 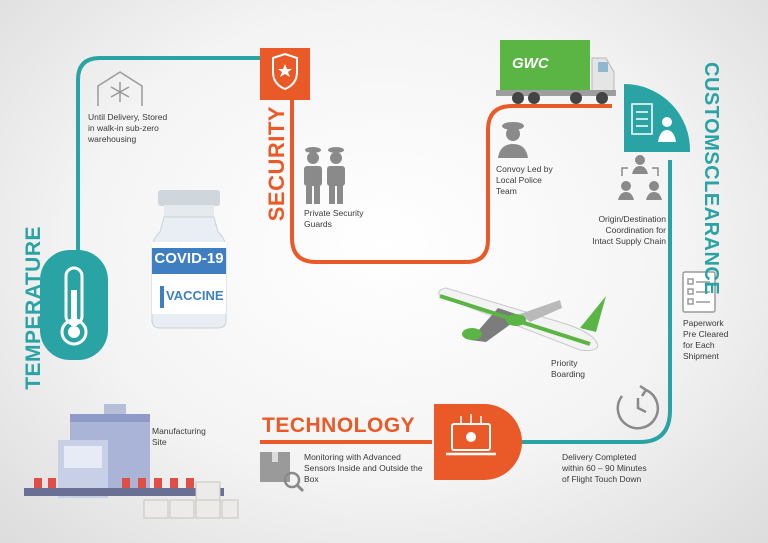 What do you see at coordinates (530, 63) in the screenshot?
I see `truck-brand: GWC` at bounding box center [530, 63].